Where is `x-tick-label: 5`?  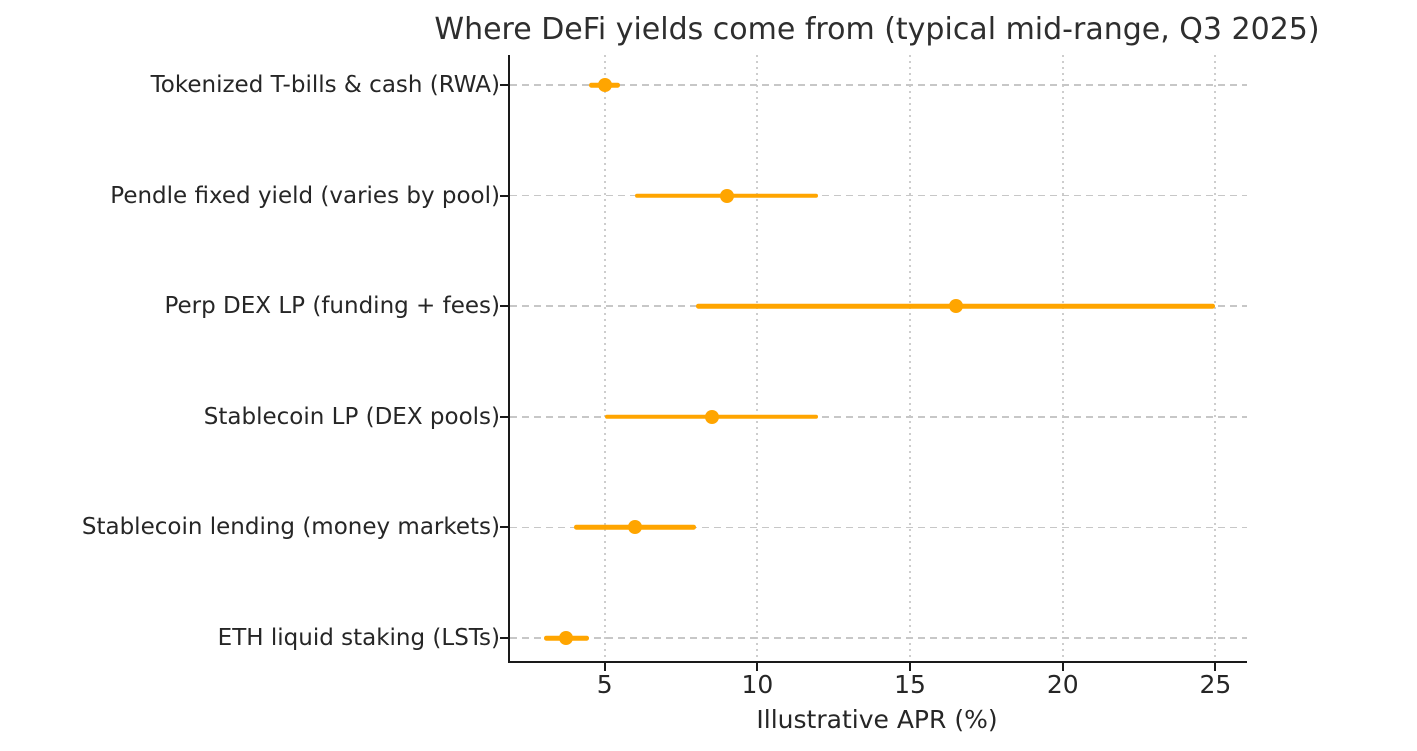
x-tick-label: 5 is located at coordinates (604, 684).